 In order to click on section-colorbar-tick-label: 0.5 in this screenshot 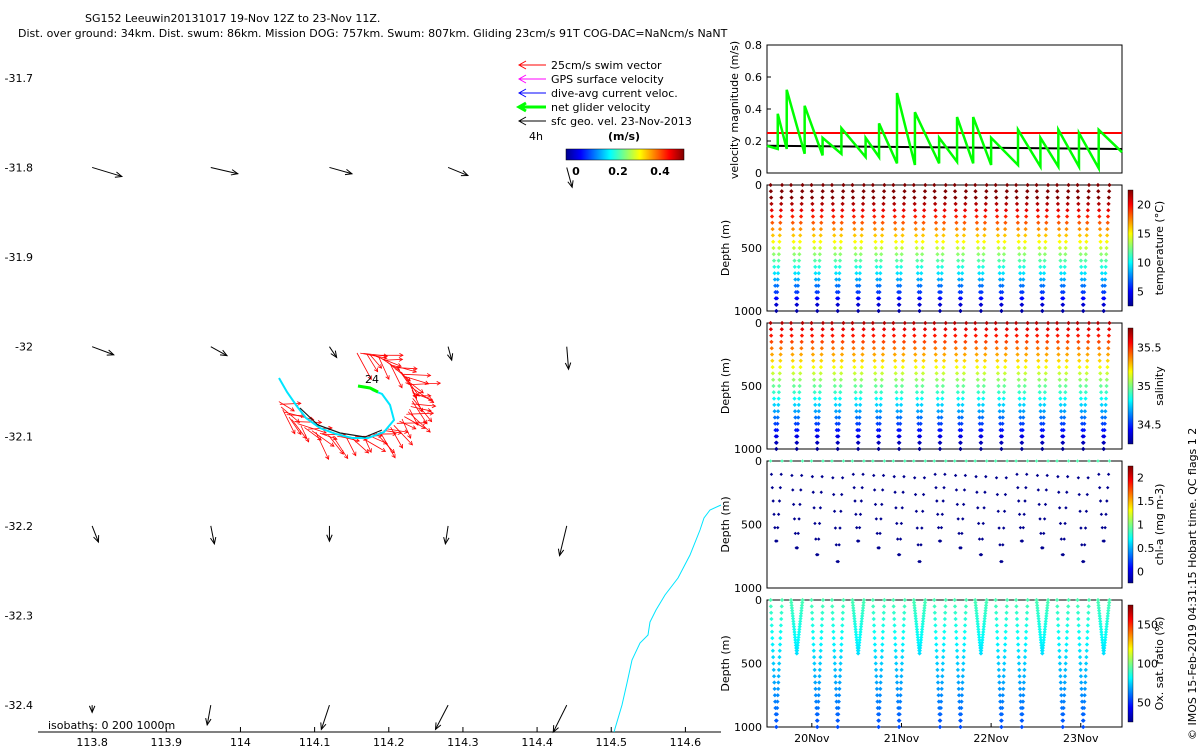, I will do `click(1146, 548)`.